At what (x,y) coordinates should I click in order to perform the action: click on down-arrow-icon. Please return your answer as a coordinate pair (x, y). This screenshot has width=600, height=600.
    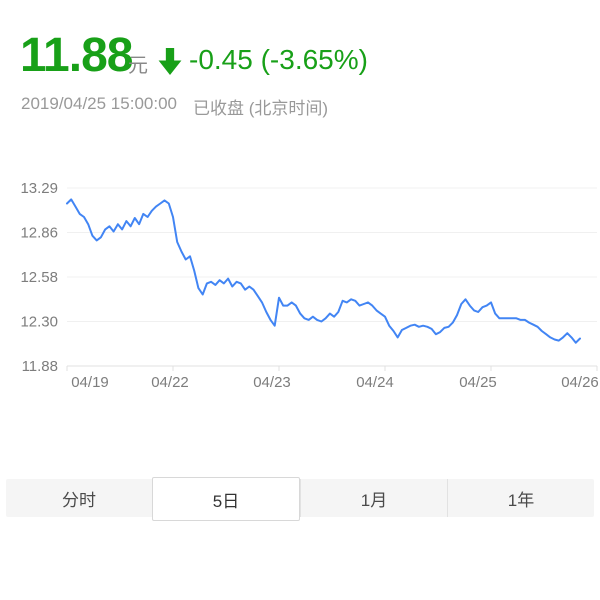
    Looking at the image, I should click on (170, 61).